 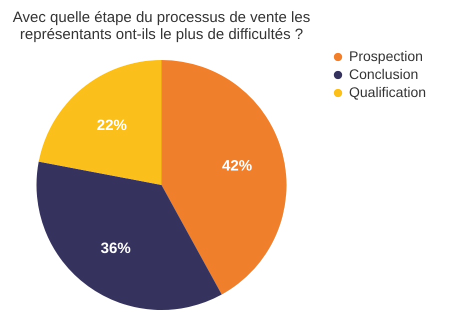 I want to click on pie-slice, so click(x=100, y=122).